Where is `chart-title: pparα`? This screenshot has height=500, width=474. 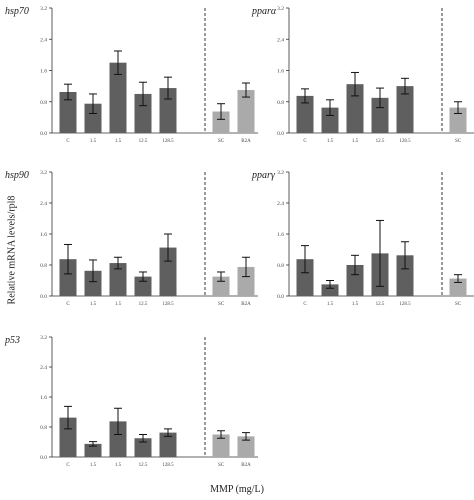
chart-title: pparα is located at coordinates (264, 11).